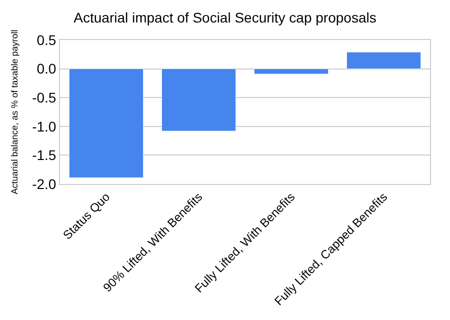 This screenshot has width=450, height=320. I want to click on y-tick-label: -0.5, so click(44, 98).